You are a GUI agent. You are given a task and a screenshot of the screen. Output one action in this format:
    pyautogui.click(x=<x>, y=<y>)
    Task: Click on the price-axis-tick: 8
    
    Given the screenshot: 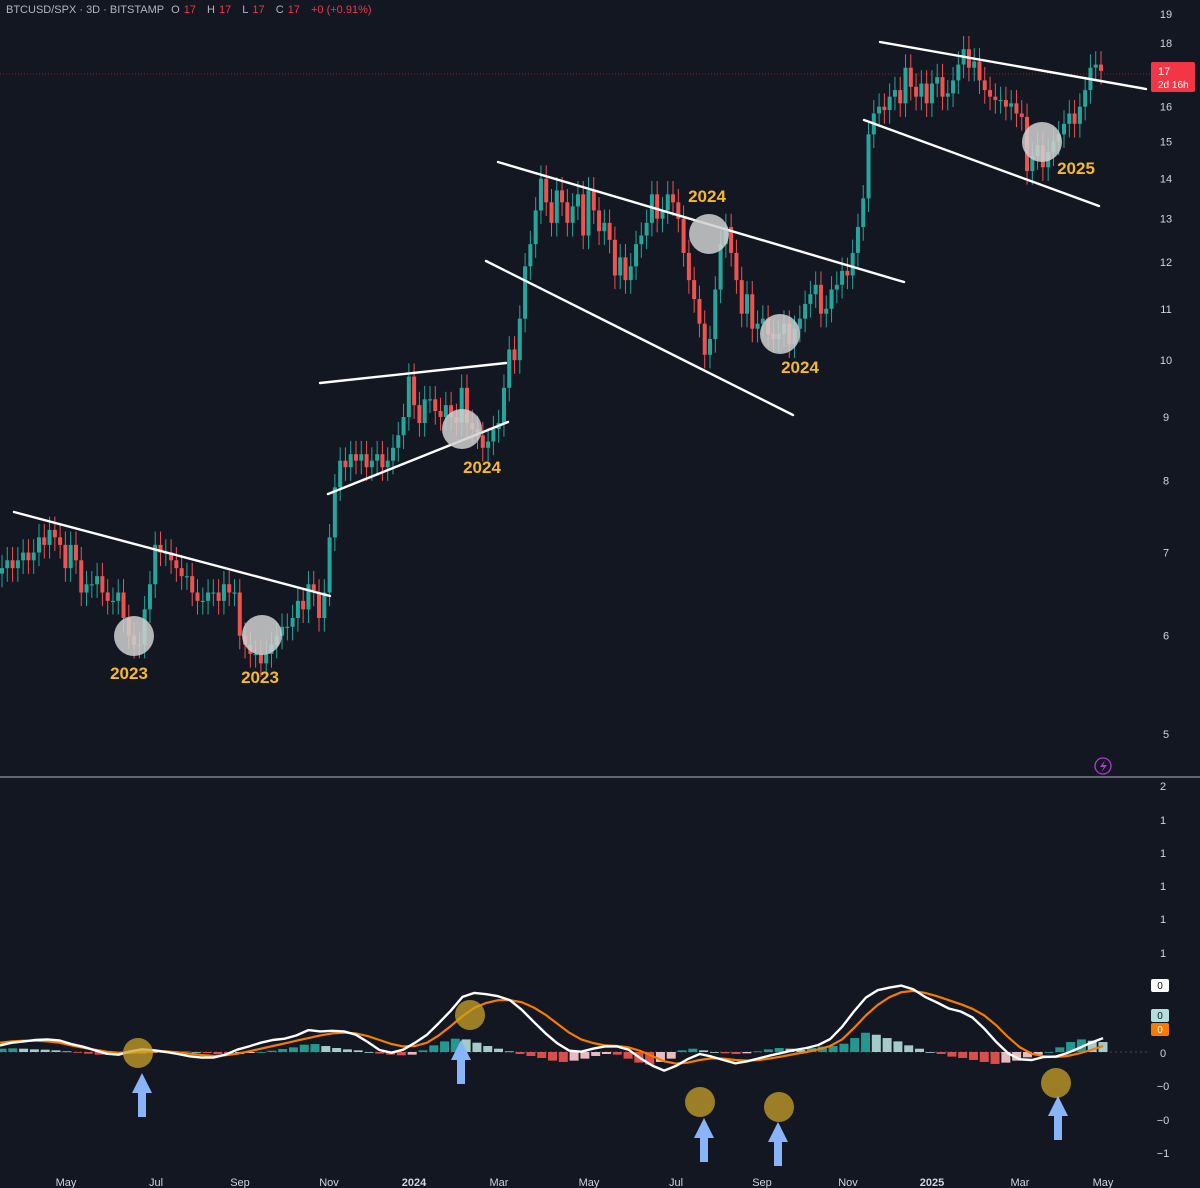 What is the action you would take?
    pyautogui.click(x=1166, y=482)
    